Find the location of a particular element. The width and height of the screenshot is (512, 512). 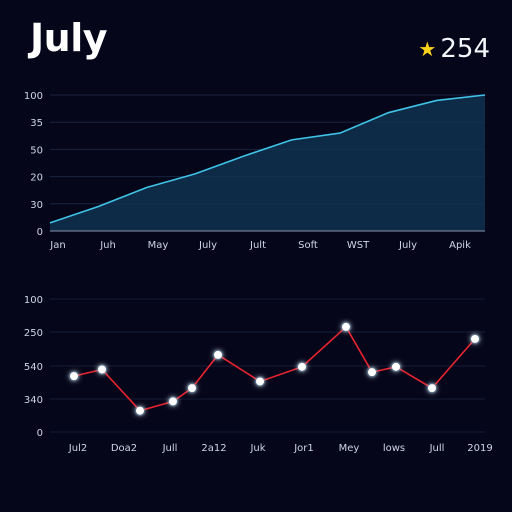

x-tick-label: May is located at coordinates (158, 245).